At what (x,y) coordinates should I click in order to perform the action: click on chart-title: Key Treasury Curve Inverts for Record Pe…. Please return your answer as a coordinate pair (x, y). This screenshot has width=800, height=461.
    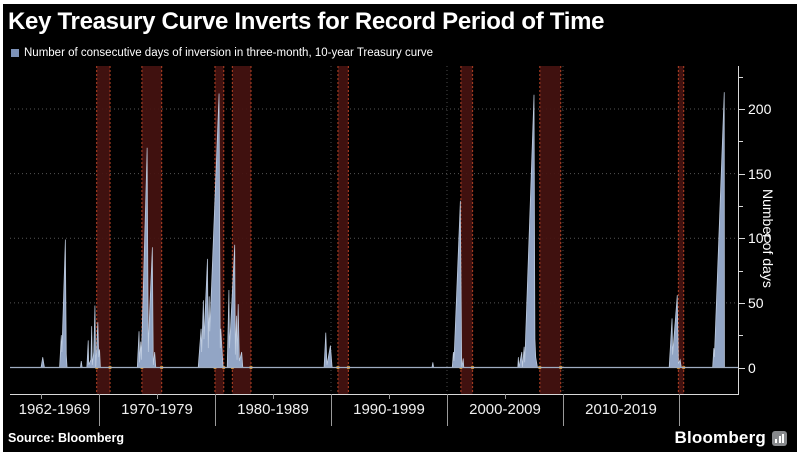
    Looking at the image, I should click on (306, 21).